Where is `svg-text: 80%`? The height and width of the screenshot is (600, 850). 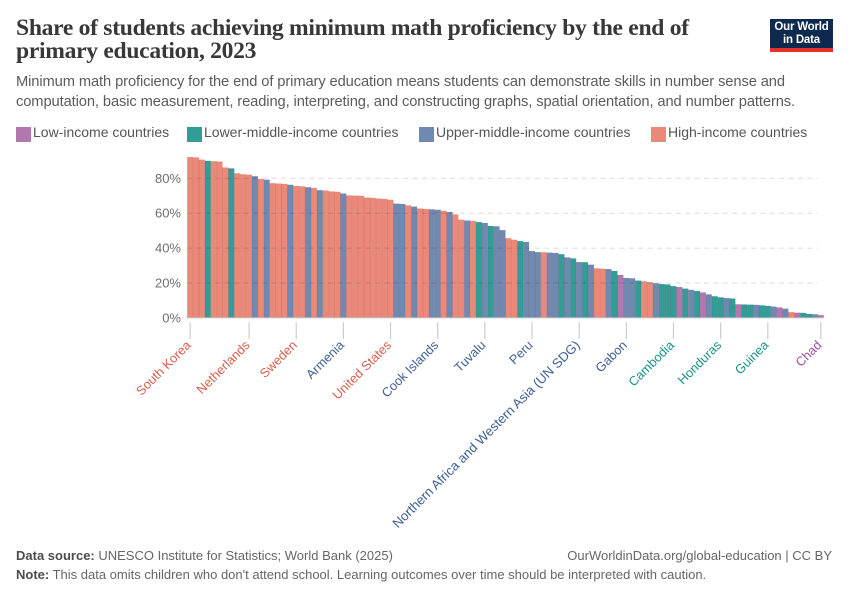
svg-text: 80% is located at coordinates (168, 178).